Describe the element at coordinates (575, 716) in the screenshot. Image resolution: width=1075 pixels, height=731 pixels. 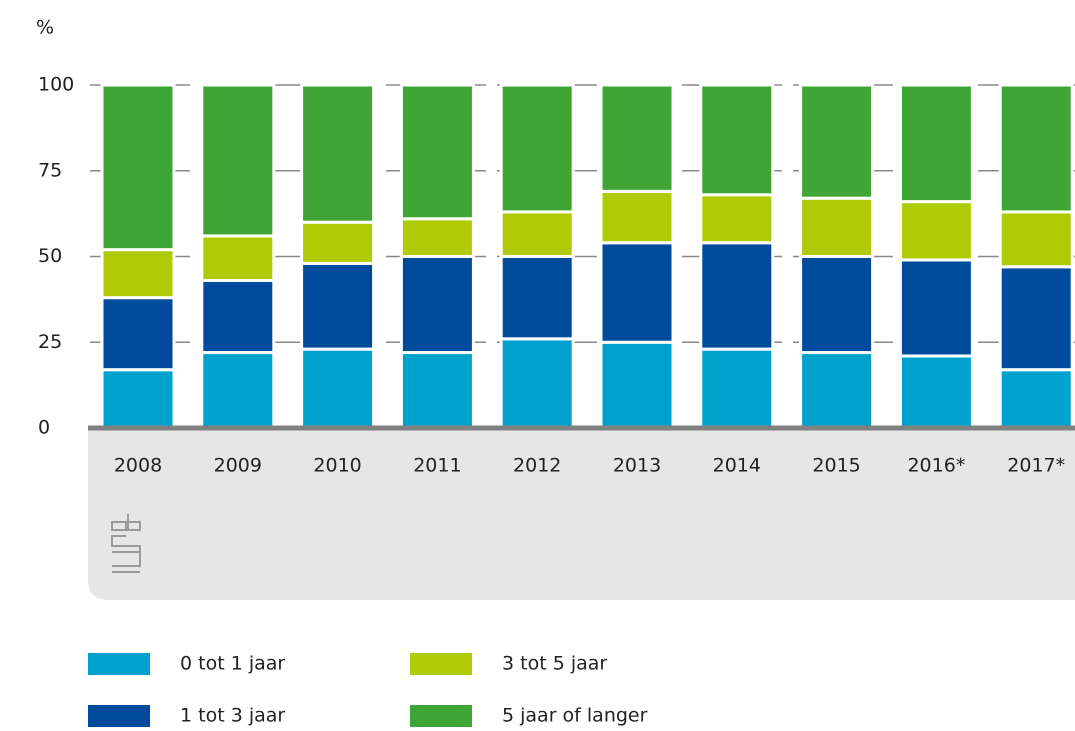
I see `legend-label: 5 jaar of langer` at that location.